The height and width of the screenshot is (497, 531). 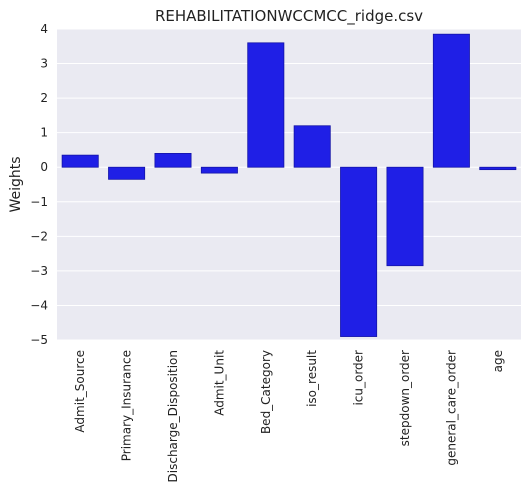 I want to click on bar-admit-source, so click(x=80, y=161).